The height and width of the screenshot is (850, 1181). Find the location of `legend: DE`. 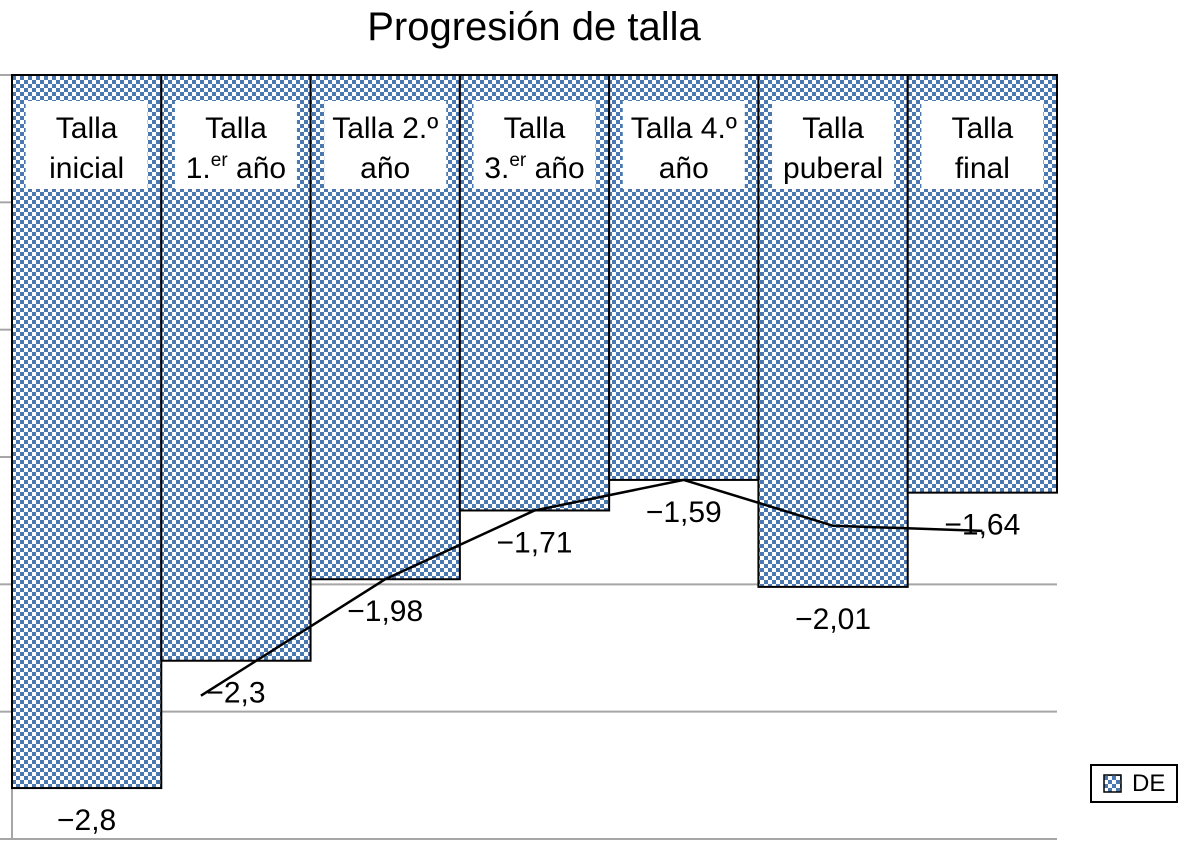

legend: DE is located at coordinates (1134, 783).